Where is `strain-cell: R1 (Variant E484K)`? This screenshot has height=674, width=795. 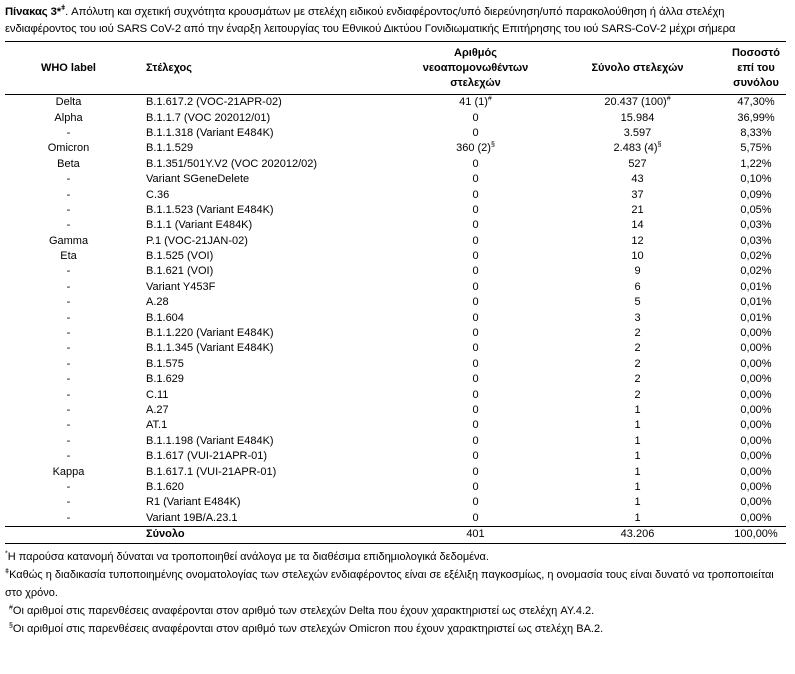
strain-cell: R1 (Variant E484K) is located at coordinates (267, 502).